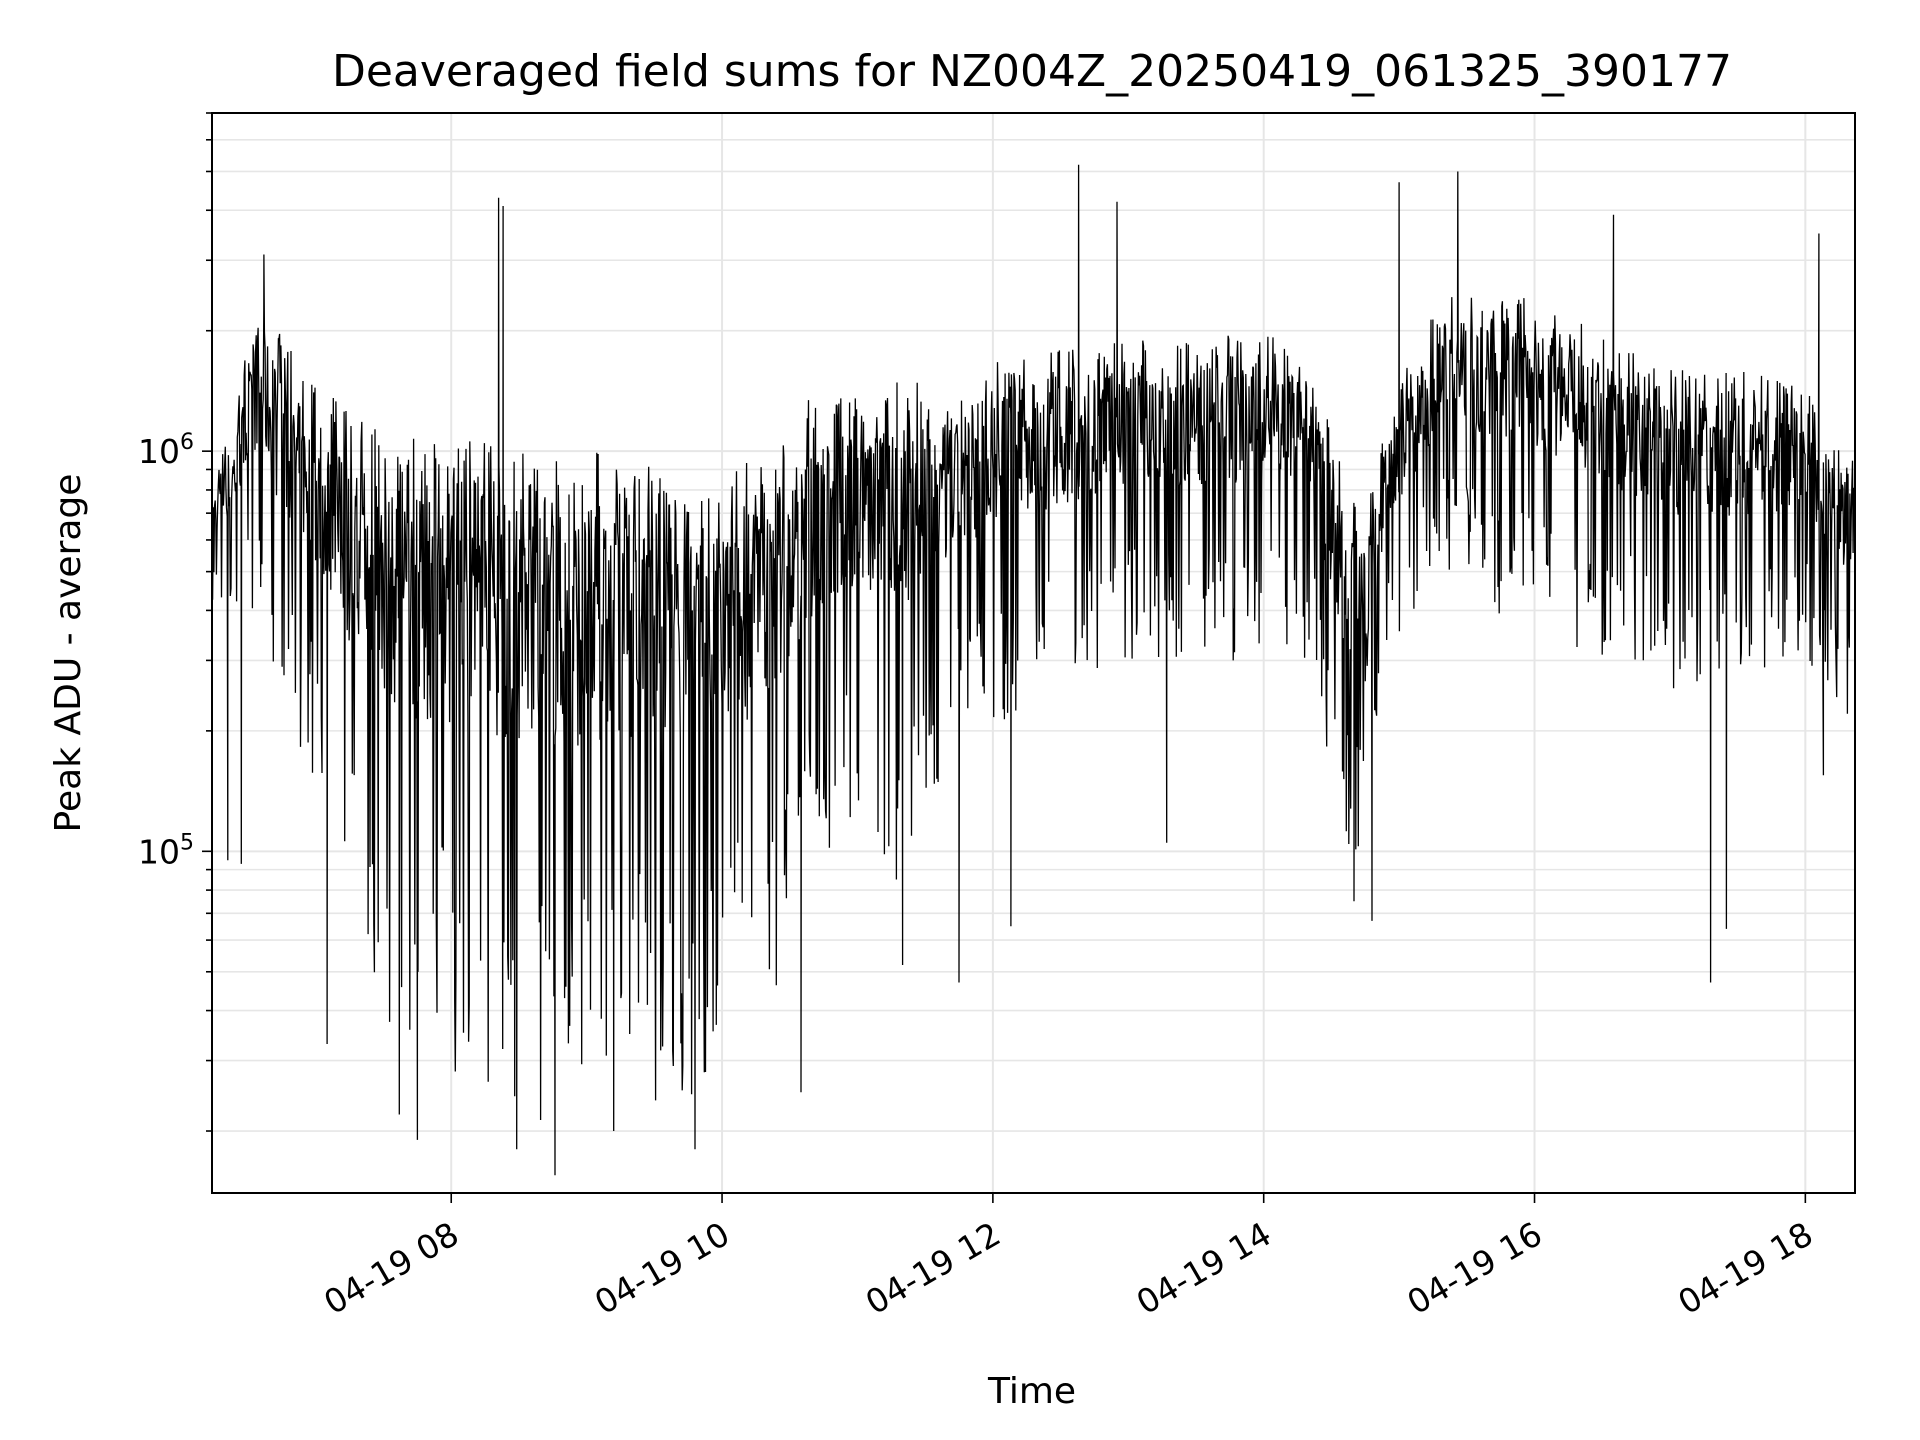 Image resolution: width=1920 pixels, height=1440 pixels. Describe the element at coordinates (175, 622) in the screenshot. I see `y-axis: 105 106` at that location.